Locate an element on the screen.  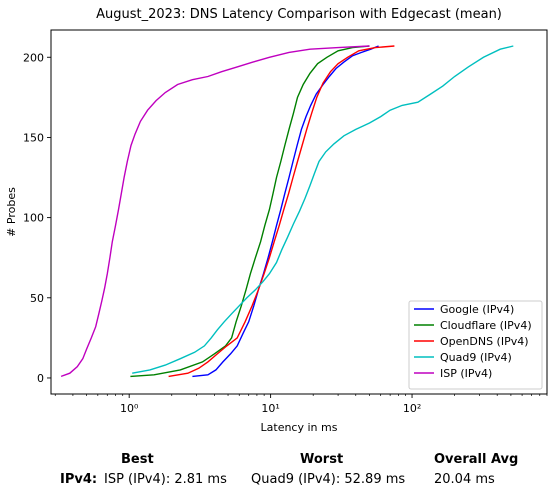
legend-box is located at coordinates (475, 345).